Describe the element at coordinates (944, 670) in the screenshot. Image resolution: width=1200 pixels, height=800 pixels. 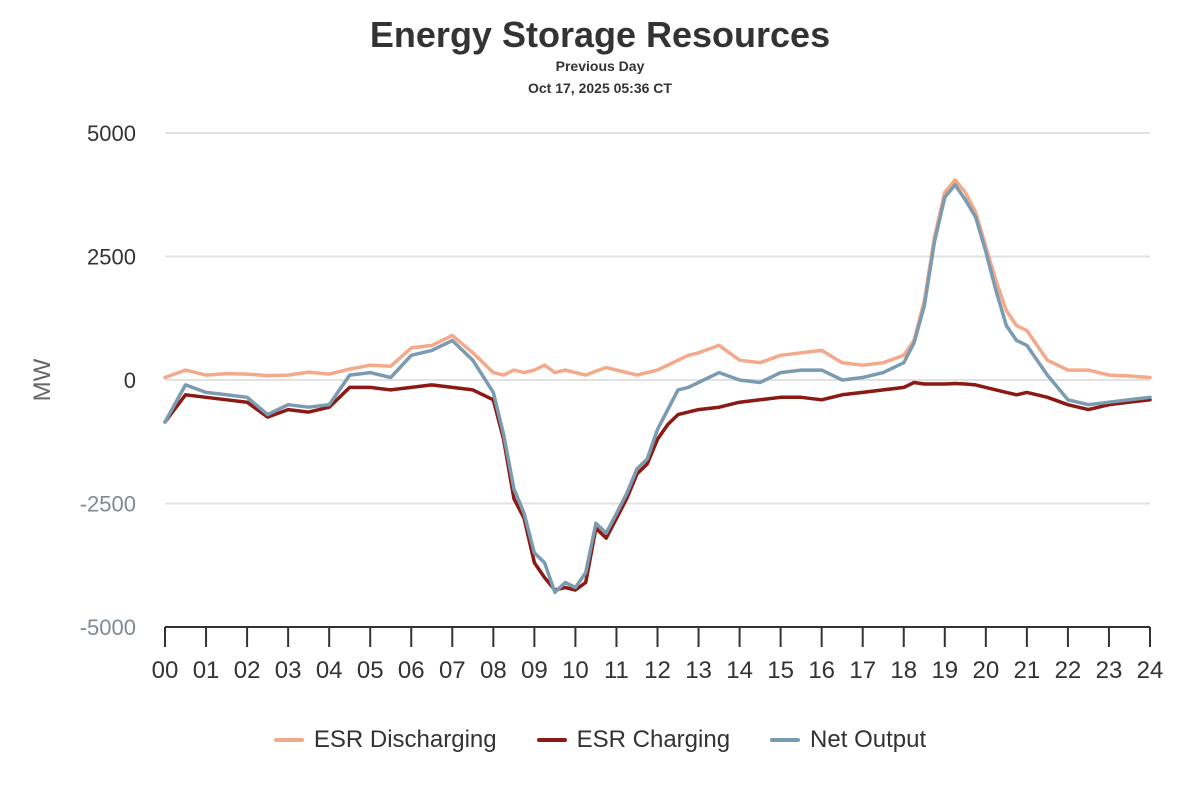
I see `x-tick-label: 19` at that location.